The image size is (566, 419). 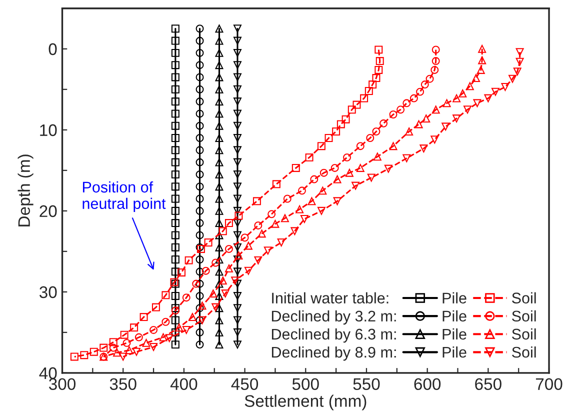 I want to click on x-tick-label: 350, so click(x=123, y=384).